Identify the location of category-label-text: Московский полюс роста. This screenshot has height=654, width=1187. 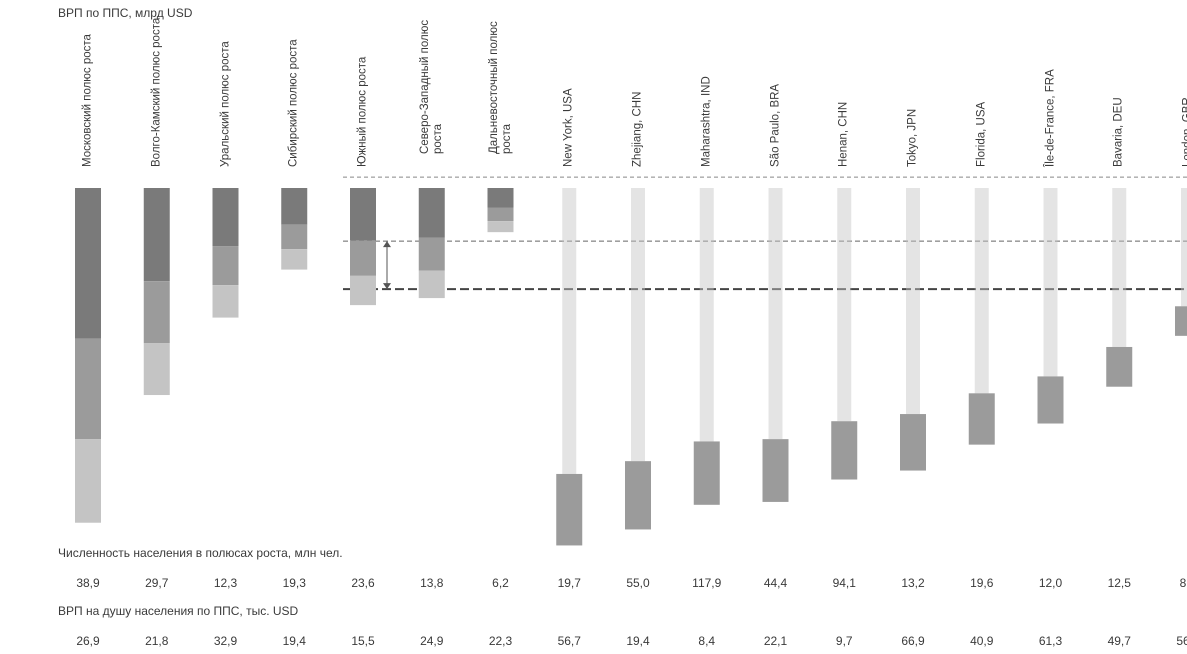
(87, 100).